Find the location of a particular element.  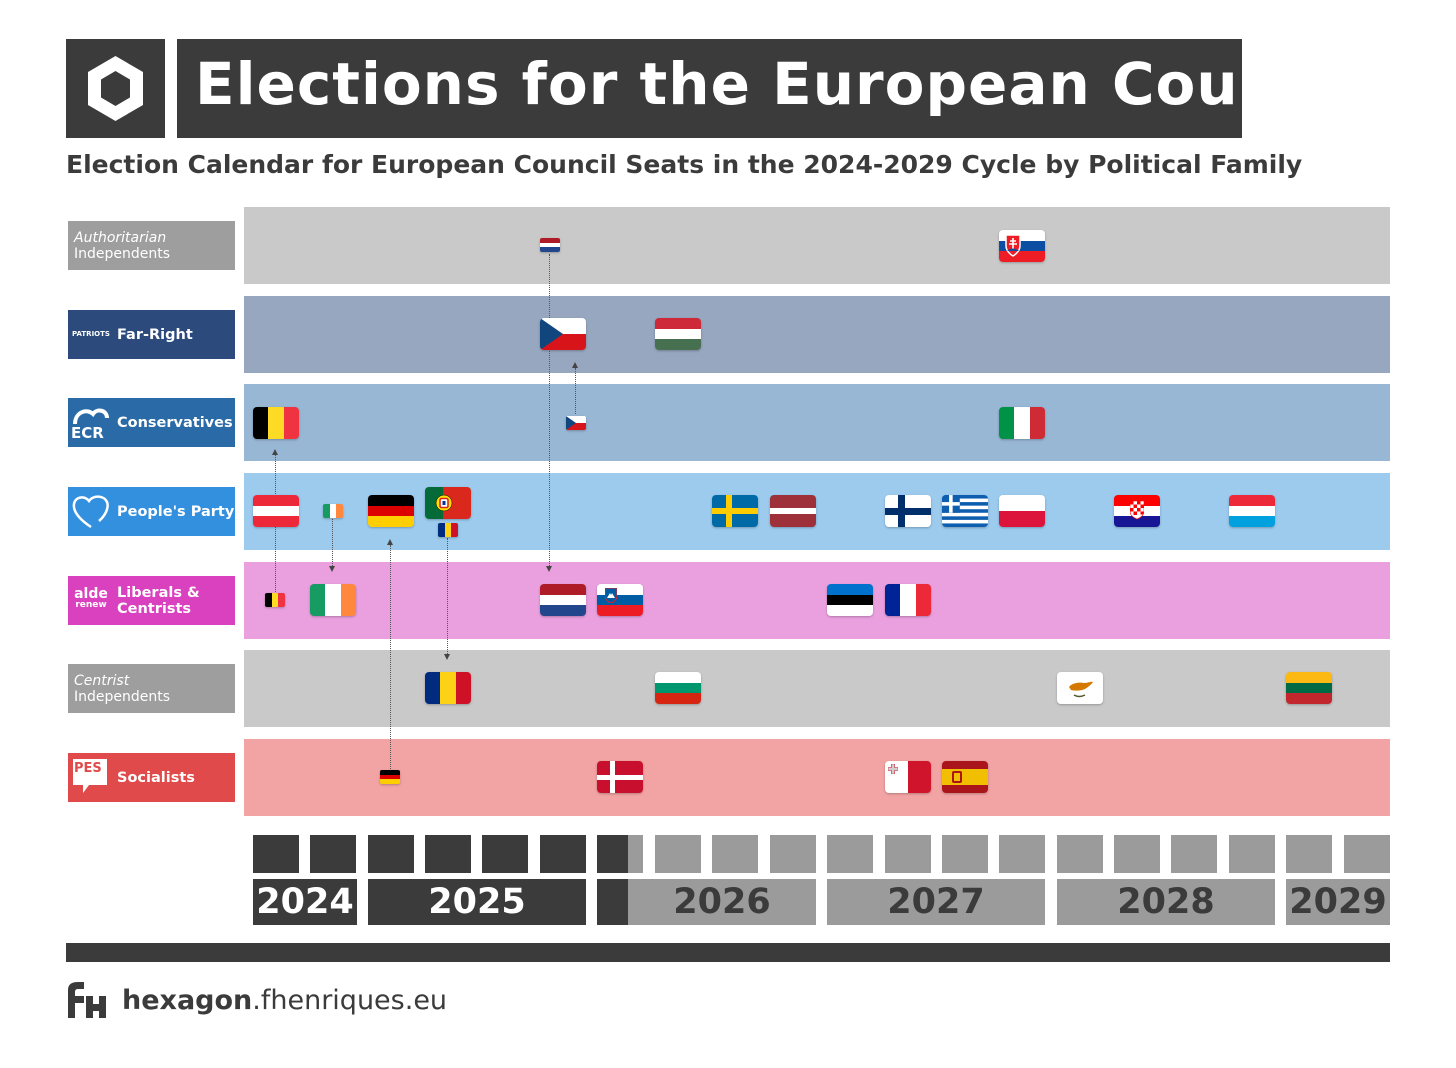

flag-greece is located at coordinates (965, 511).